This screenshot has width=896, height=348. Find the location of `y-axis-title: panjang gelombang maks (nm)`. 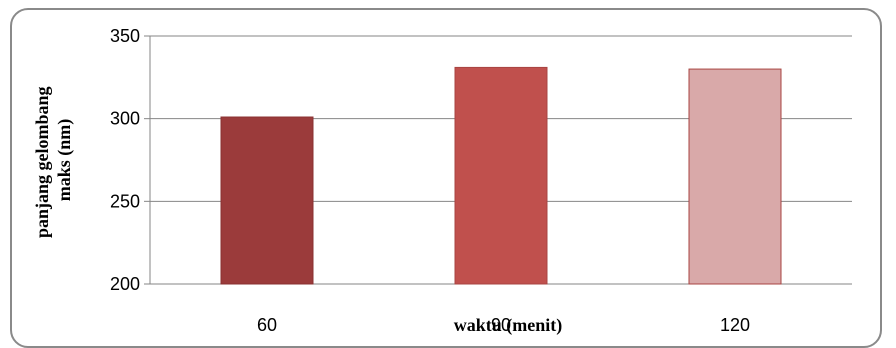

y-axis-title: panjang gelombang maks (nm) is located at coordinates (53, 160).